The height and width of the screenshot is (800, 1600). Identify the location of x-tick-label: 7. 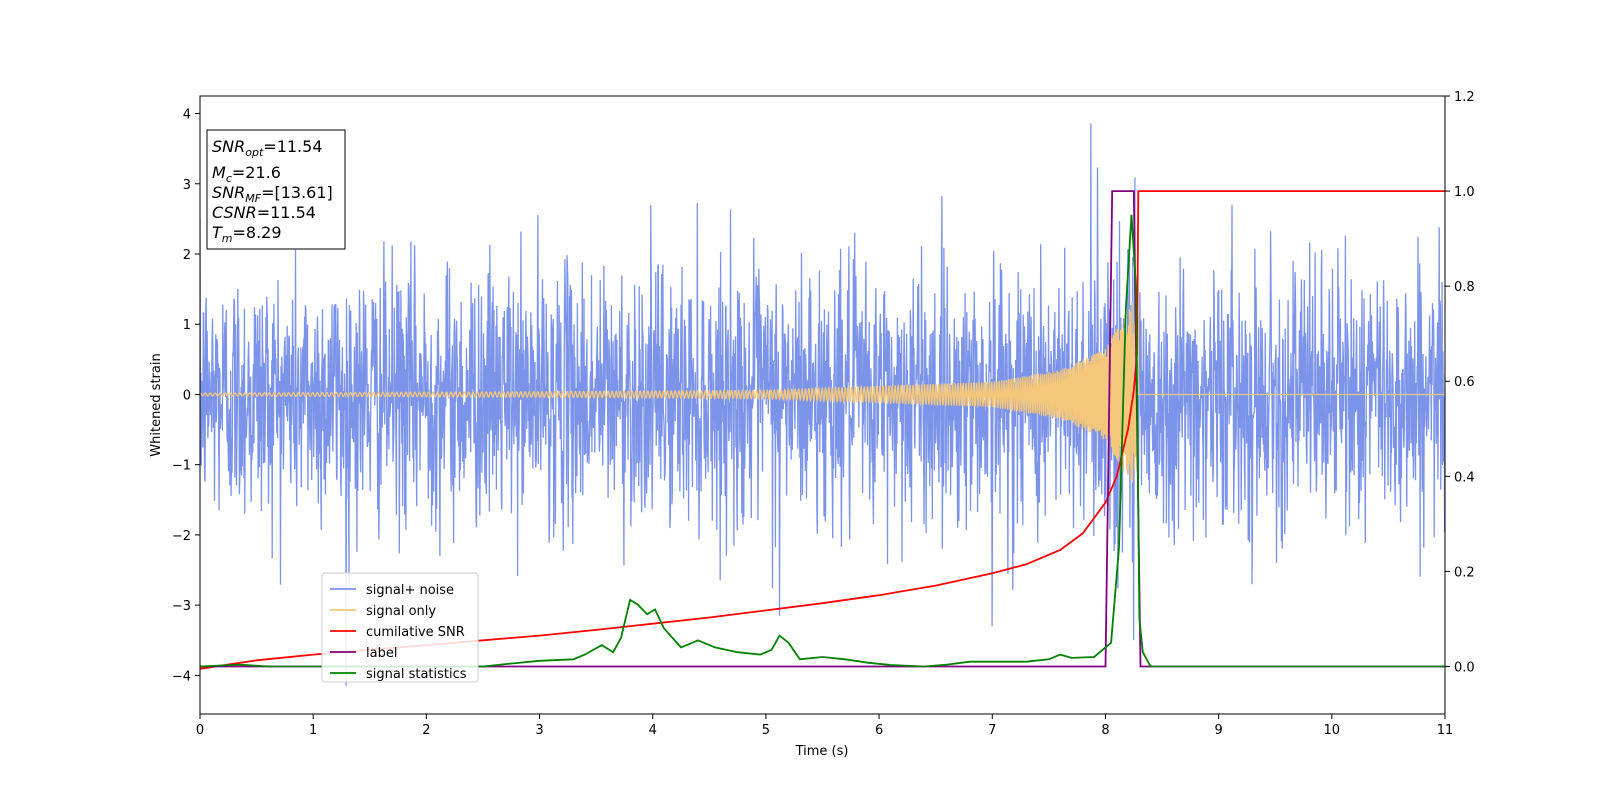
(992, 730).